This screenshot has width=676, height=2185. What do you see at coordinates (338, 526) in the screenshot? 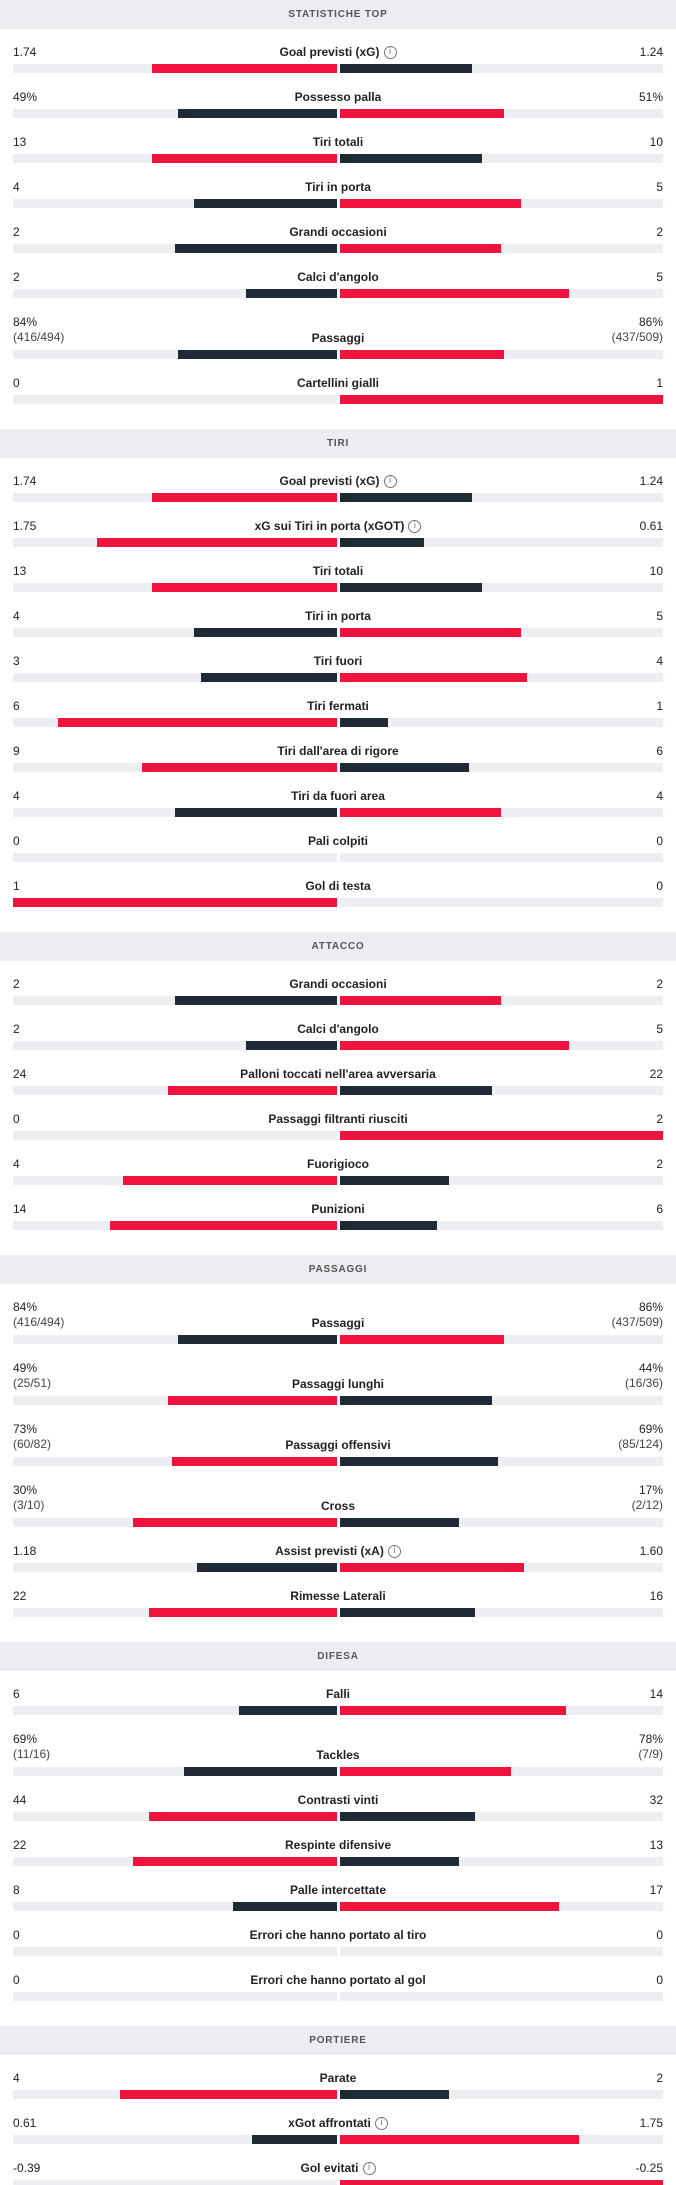
I see `stat-label: xG sui Tiri in porta (xGOT) i` at bounding box center [338, 526].